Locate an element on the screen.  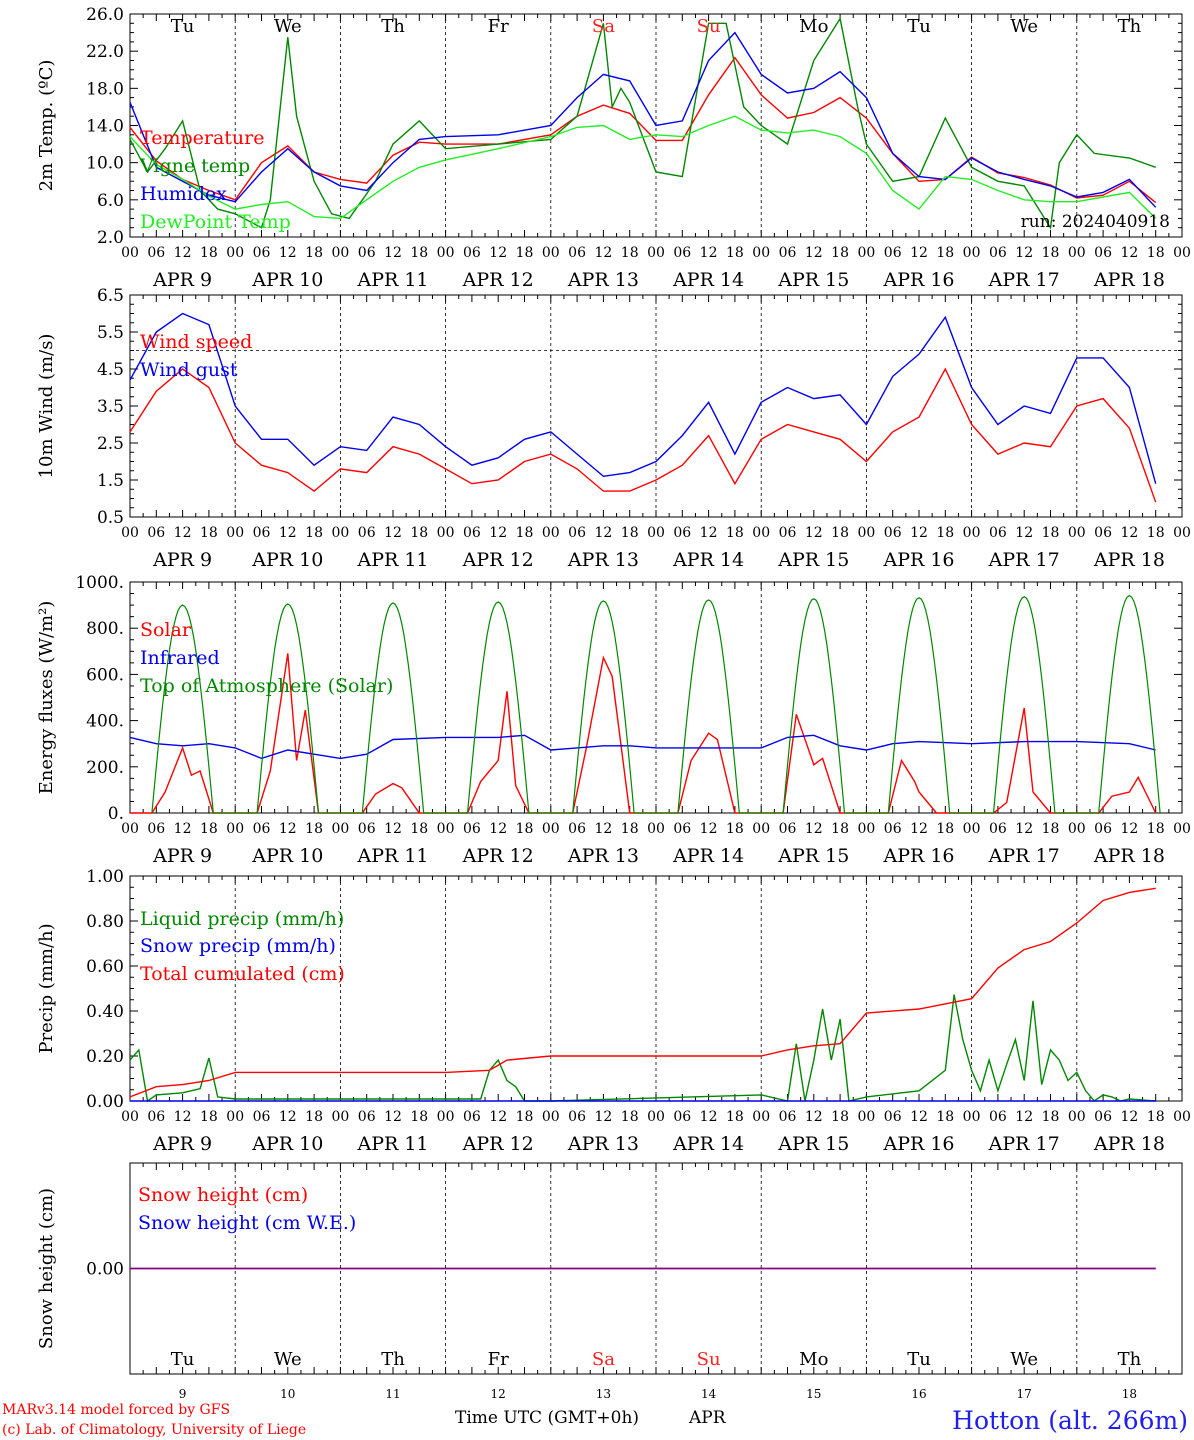
date-label: APR 18 is located at coordinates (1129, 1144).